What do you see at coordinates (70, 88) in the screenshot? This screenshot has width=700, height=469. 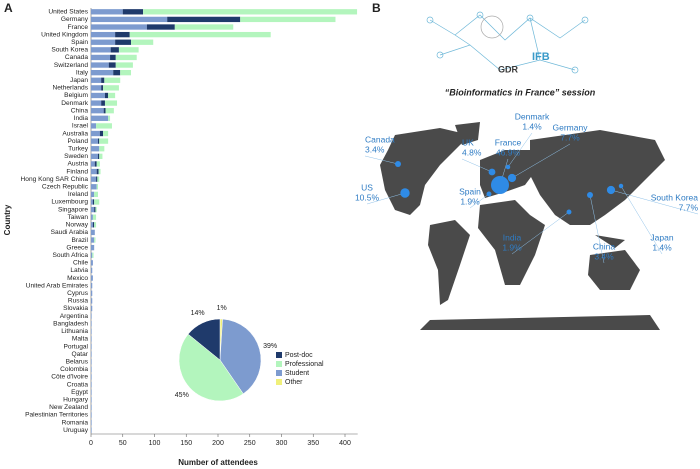 I see `y-tick-label: Netherlands` at bounding box center [70, 88].